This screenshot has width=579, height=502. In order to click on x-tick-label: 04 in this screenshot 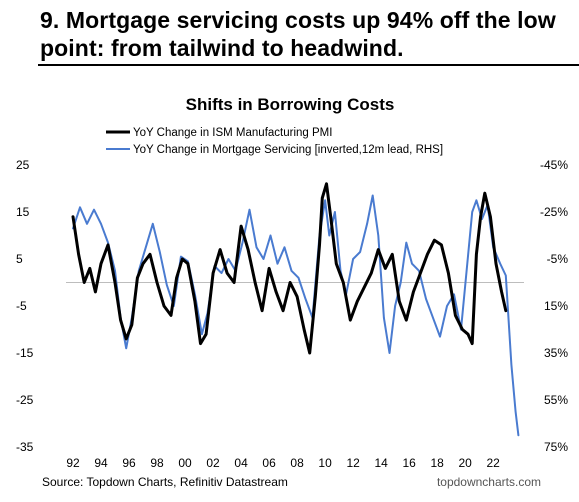, I will do `click(241, 463)`.